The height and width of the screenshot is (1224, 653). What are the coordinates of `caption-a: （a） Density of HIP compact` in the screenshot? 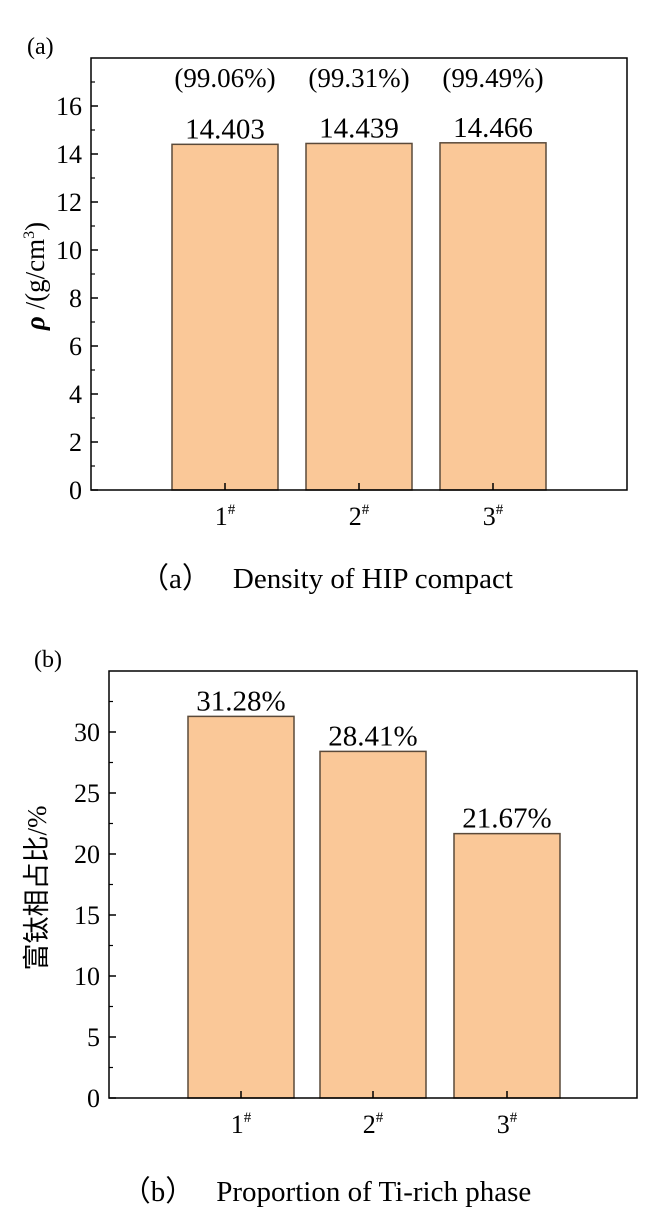 It's located at (326, 576).